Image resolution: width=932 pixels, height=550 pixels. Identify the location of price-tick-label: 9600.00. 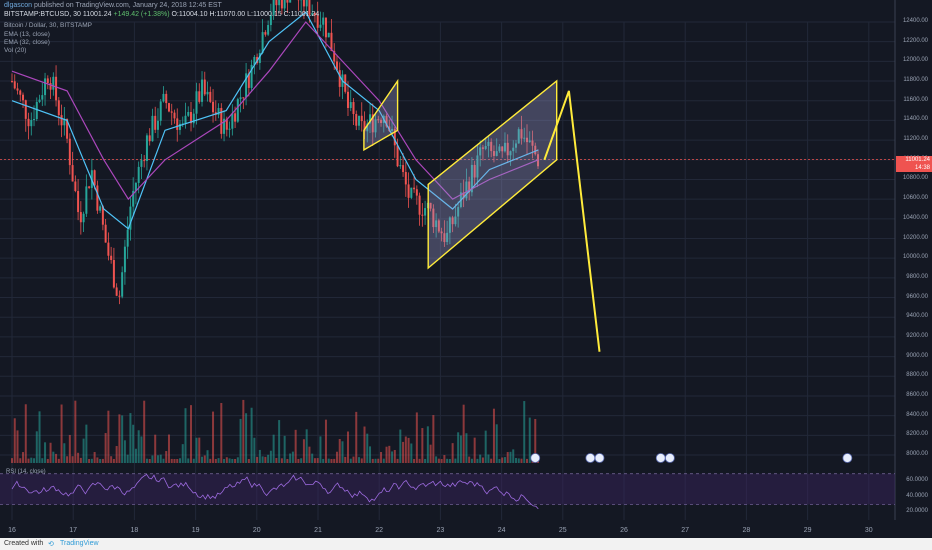
(917, 296).